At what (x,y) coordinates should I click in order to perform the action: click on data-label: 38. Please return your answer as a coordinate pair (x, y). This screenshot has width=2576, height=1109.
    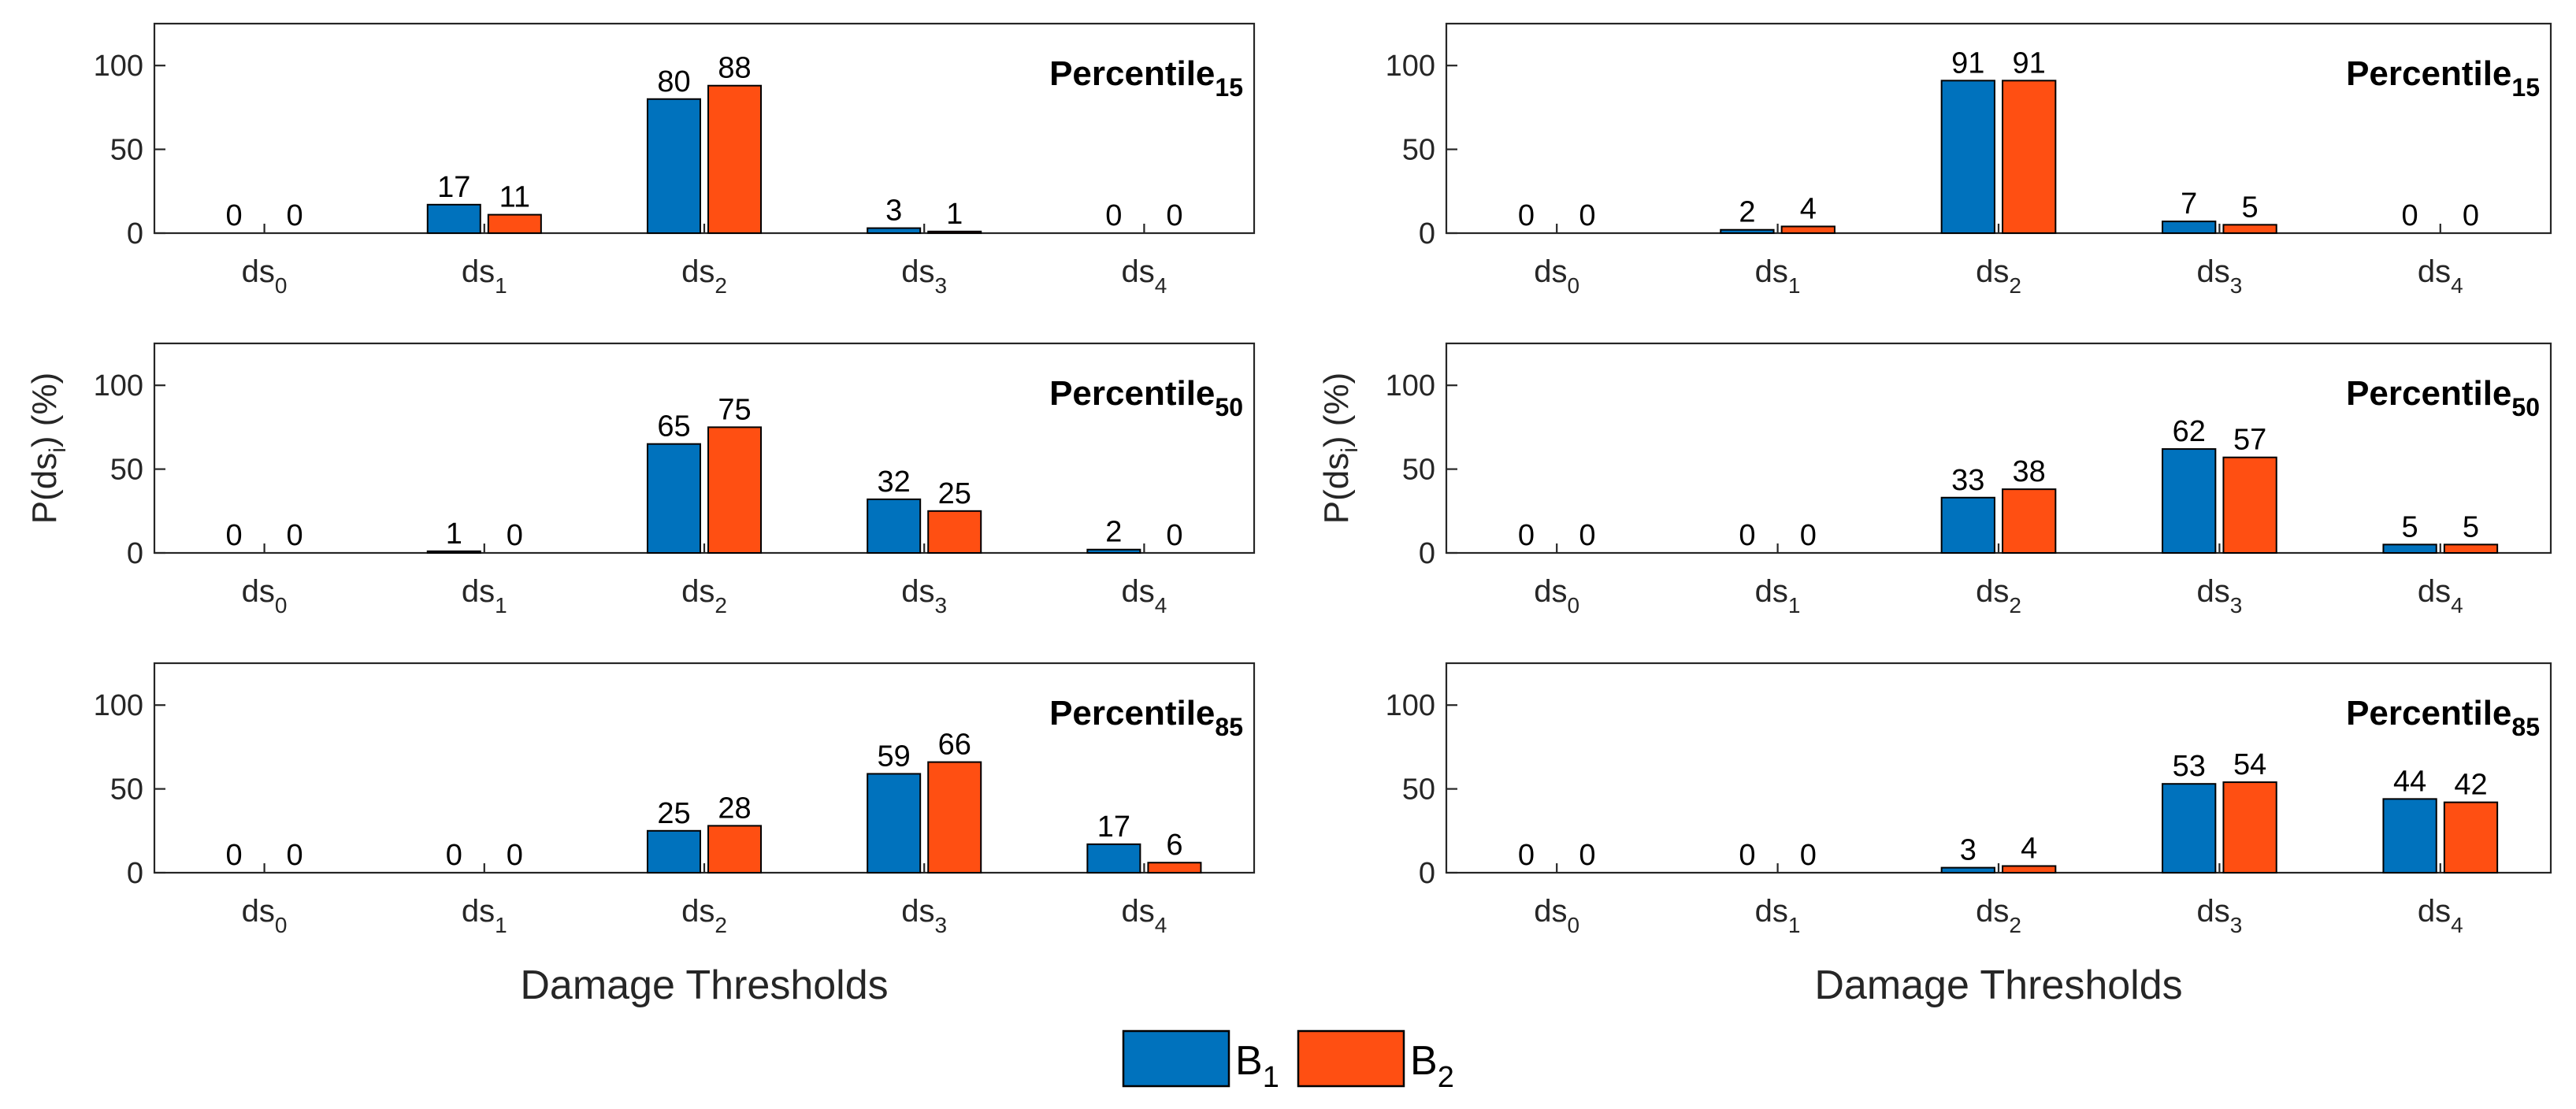
    Looking at the image, I should click on (2029, 471).